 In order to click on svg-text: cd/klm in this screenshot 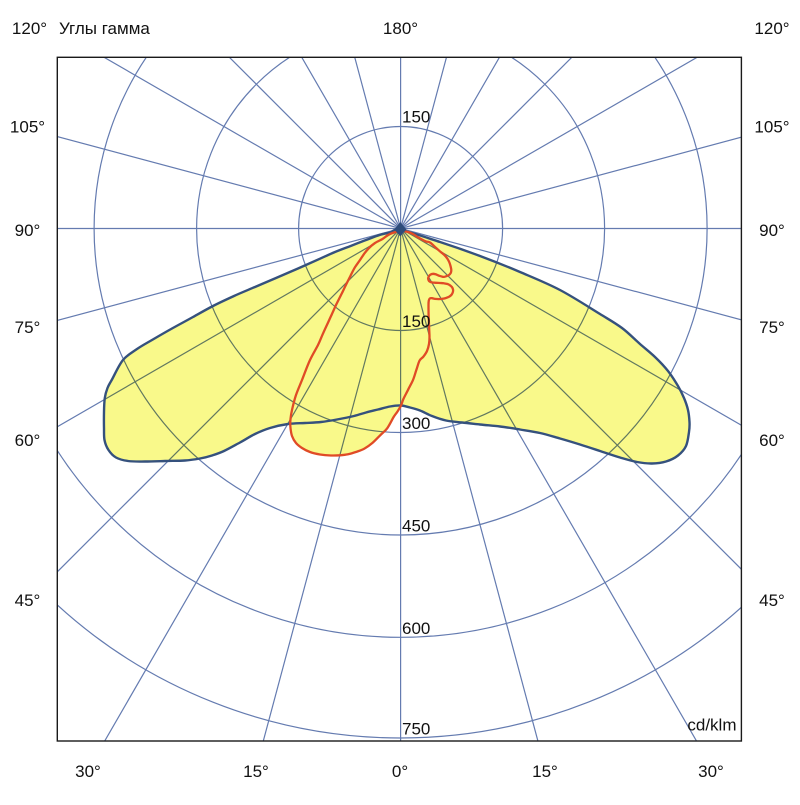, I will do `click(711, 725)`.